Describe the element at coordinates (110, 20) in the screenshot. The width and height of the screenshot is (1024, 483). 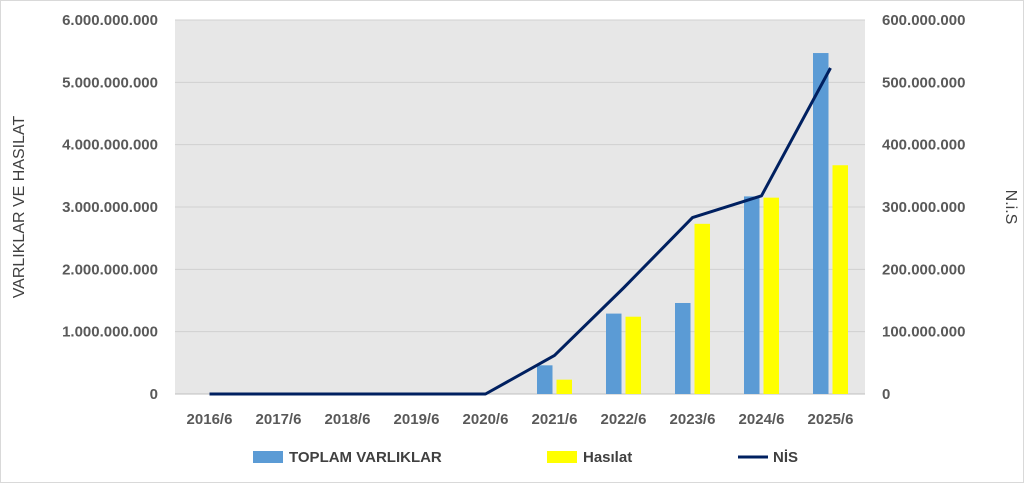
I see `left-tick-label: 6.000.000.000` at that location.